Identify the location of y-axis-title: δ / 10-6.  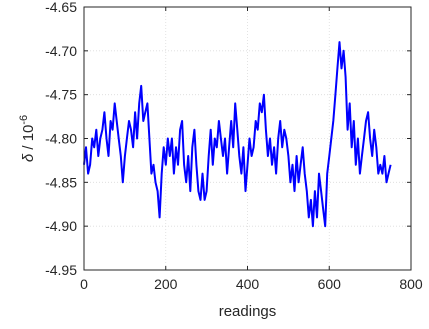
(27, 138).